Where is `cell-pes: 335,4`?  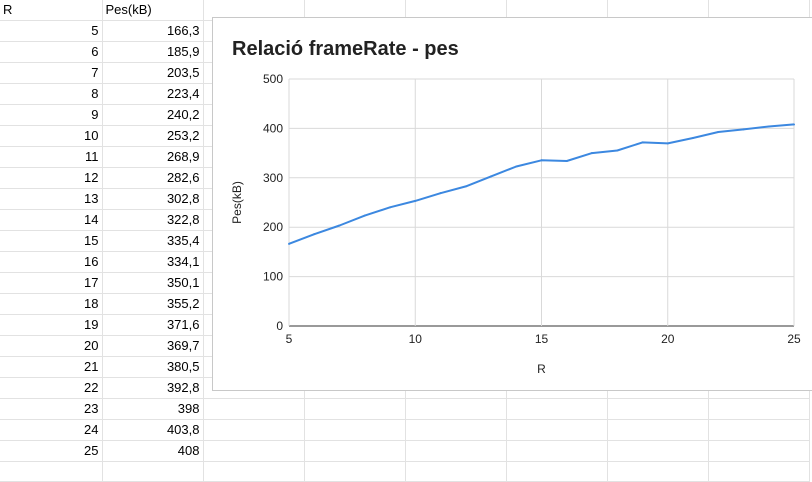
cell-pes: 335,4 is located at coordinates (153, 241).